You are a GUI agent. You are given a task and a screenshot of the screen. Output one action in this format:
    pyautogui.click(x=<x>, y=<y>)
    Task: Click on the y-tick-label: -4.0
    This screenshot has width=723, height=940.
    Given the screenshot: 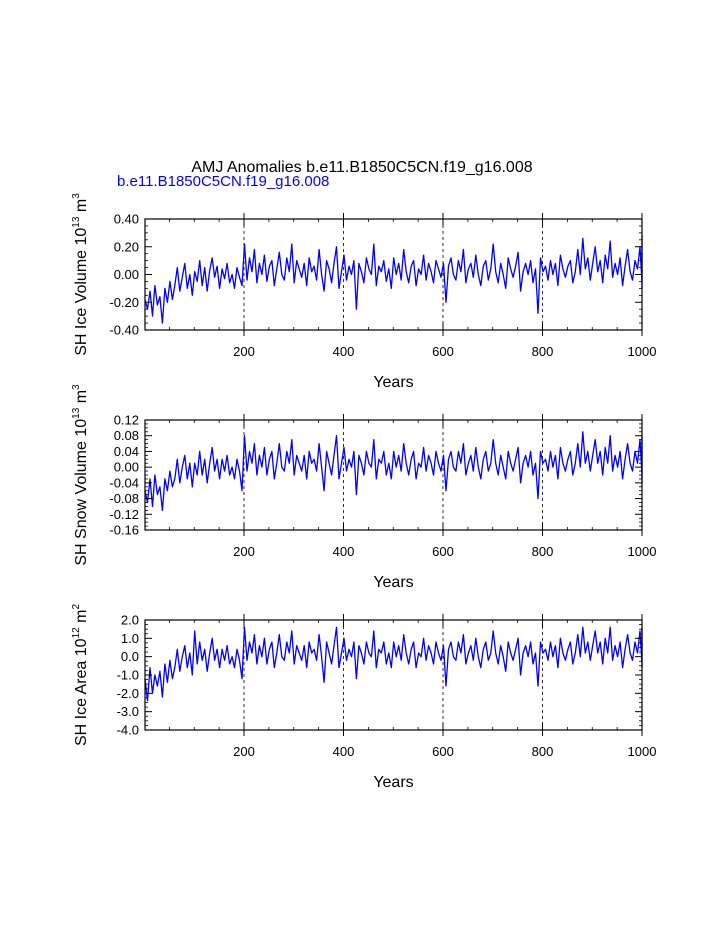 What is the action you would take?
    pyautogui.click(x=128, y=730)
    